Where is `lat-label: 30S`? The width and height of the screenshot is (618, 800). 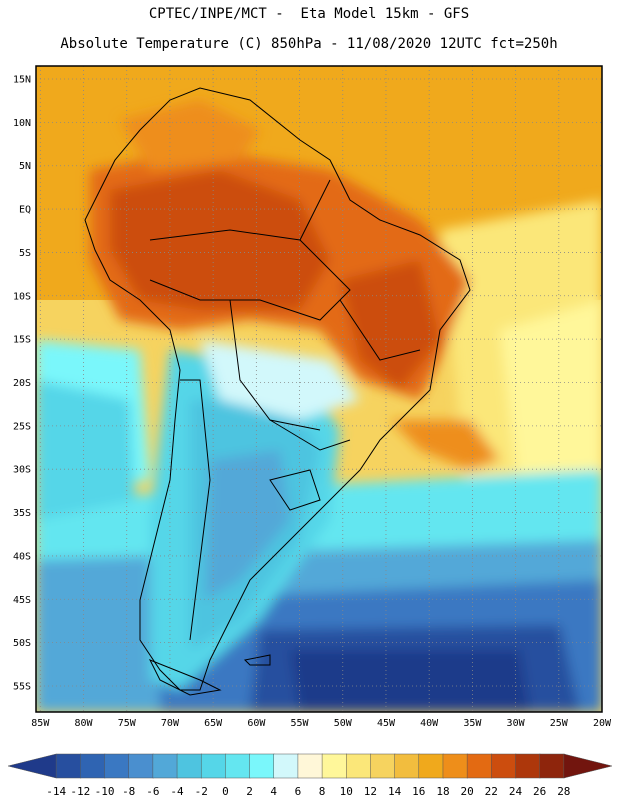 lat-label: 30S is located at coordinates (22, 470).